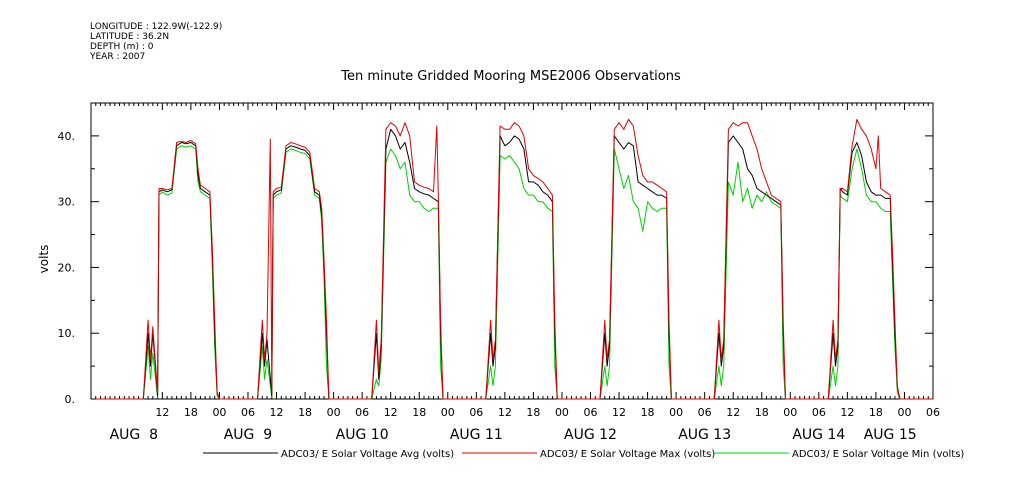  Describe the element at coordinates (818, 435) in the screenshot. I see `x-day-label: AUG 14` at that location.